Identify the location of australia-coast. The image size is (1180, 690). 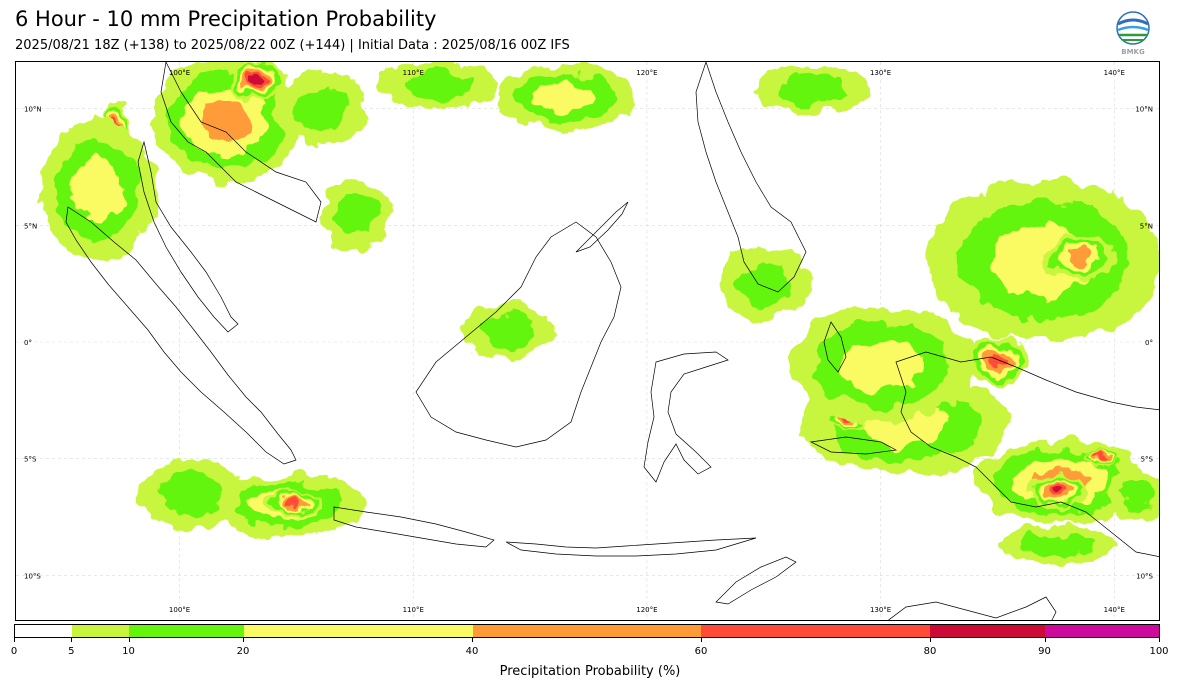
(972, 608).